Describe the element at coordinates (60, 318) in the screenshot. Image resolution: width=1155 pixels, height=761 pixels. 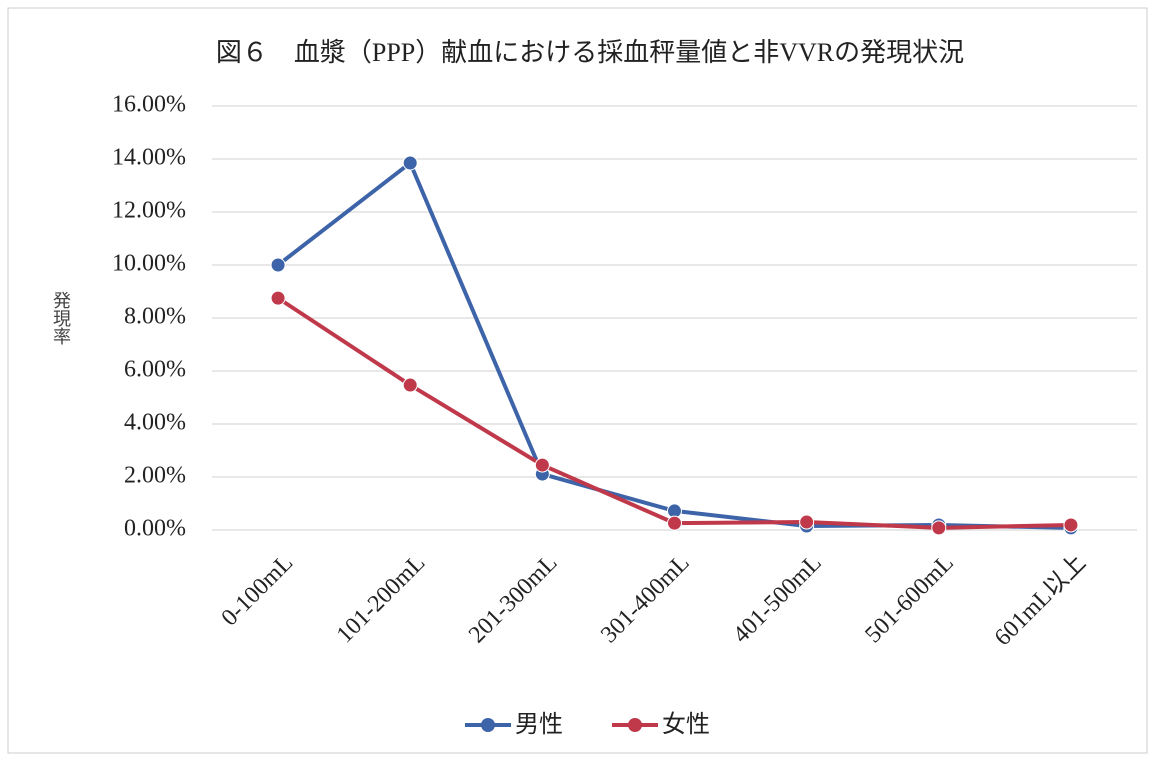
I see `y-axis-label: 発現率` at that location.